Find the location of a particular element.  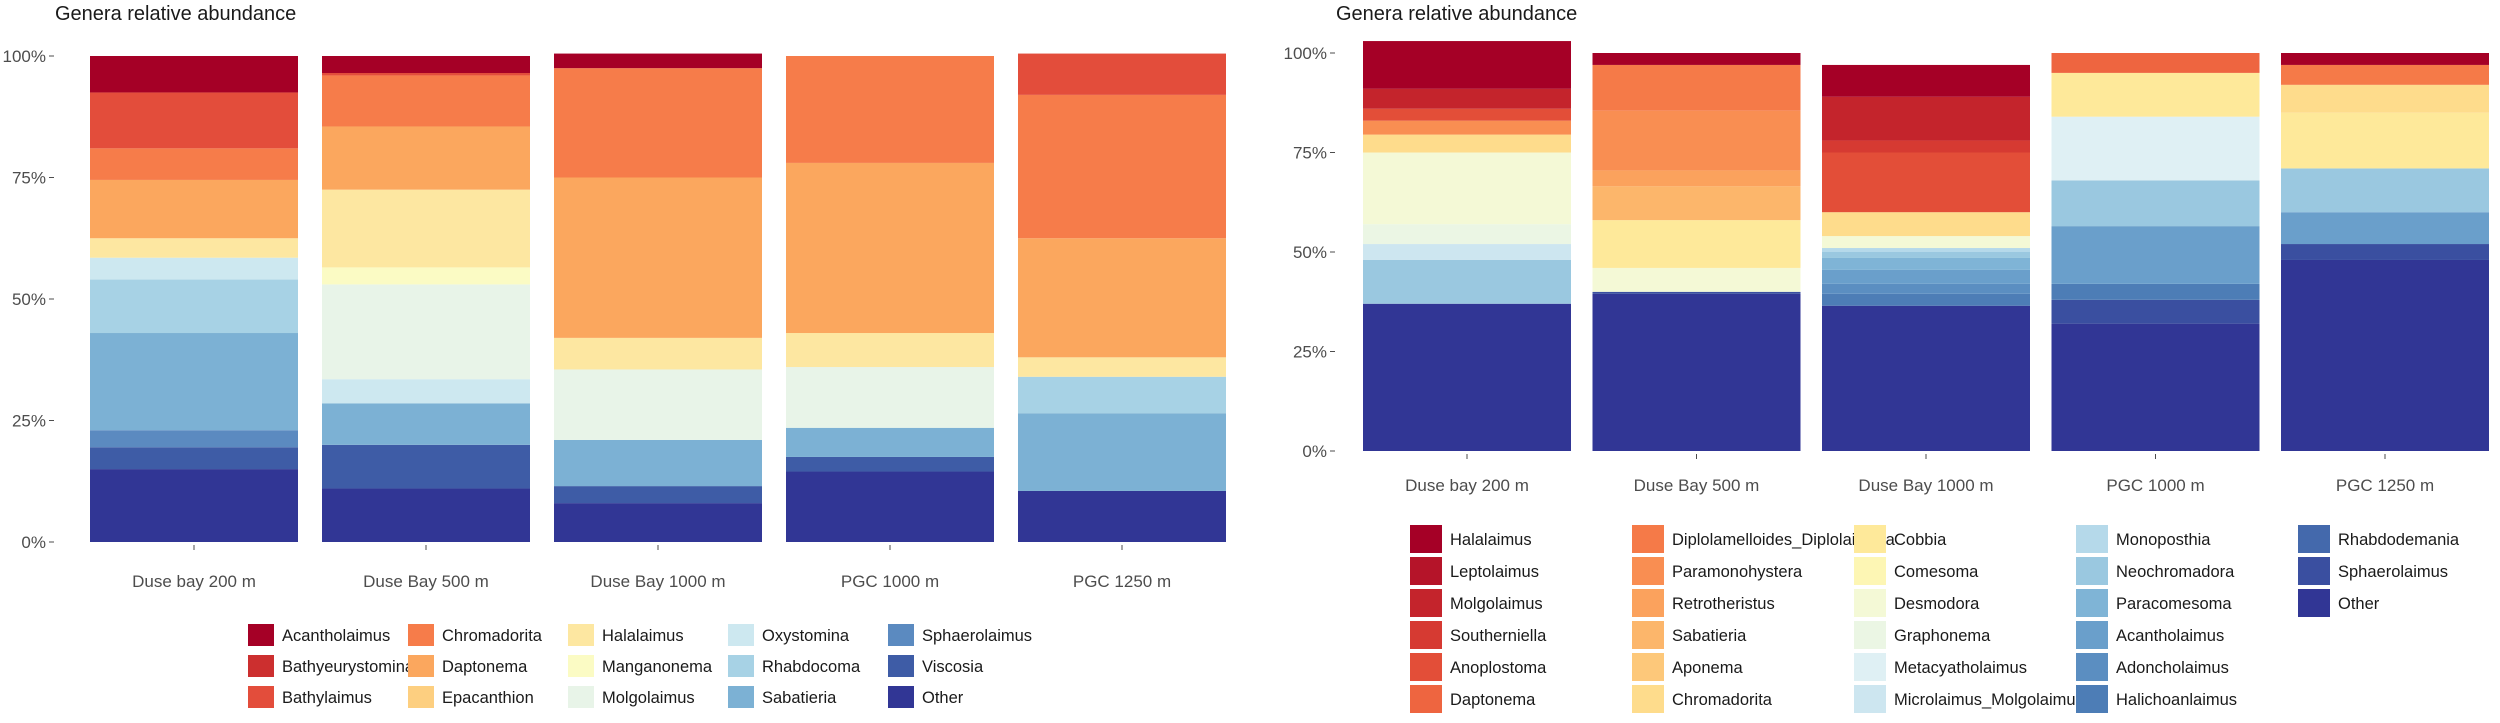

legend-label-aponema: Aponema is located at coordinates (1707, 668).